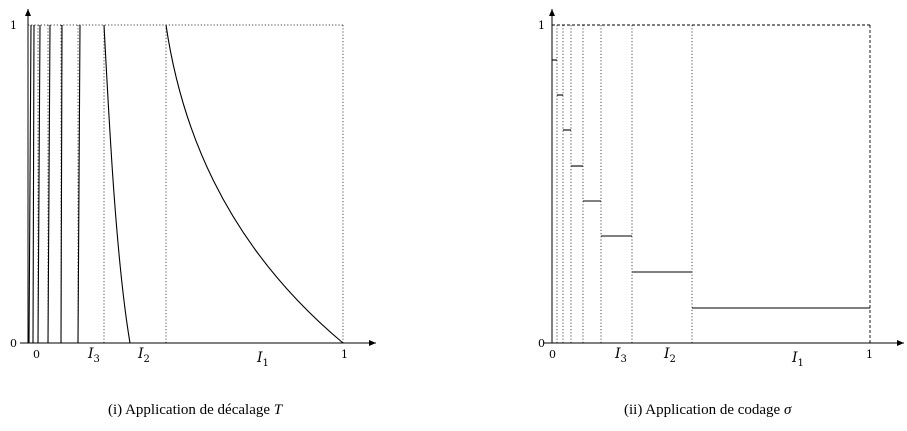  What do you see at coordinates (708, 410) in the screenshot?
I see `right-caption: (ii) Application de codage σ` at bounding box center [708, 410].